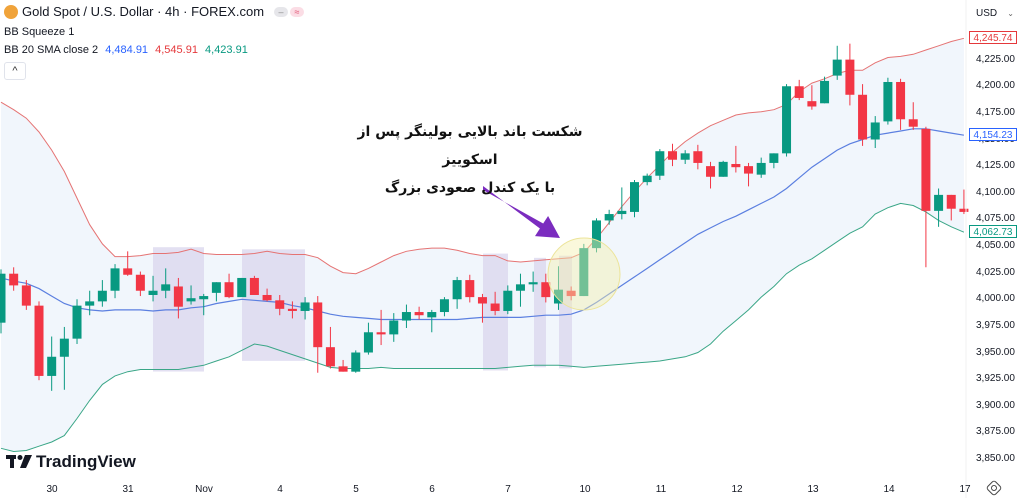  Describe the element at coordinates (176, 50) in the screenshot. I see `indicator-bb-upper-value: 4,545.91` at that location.